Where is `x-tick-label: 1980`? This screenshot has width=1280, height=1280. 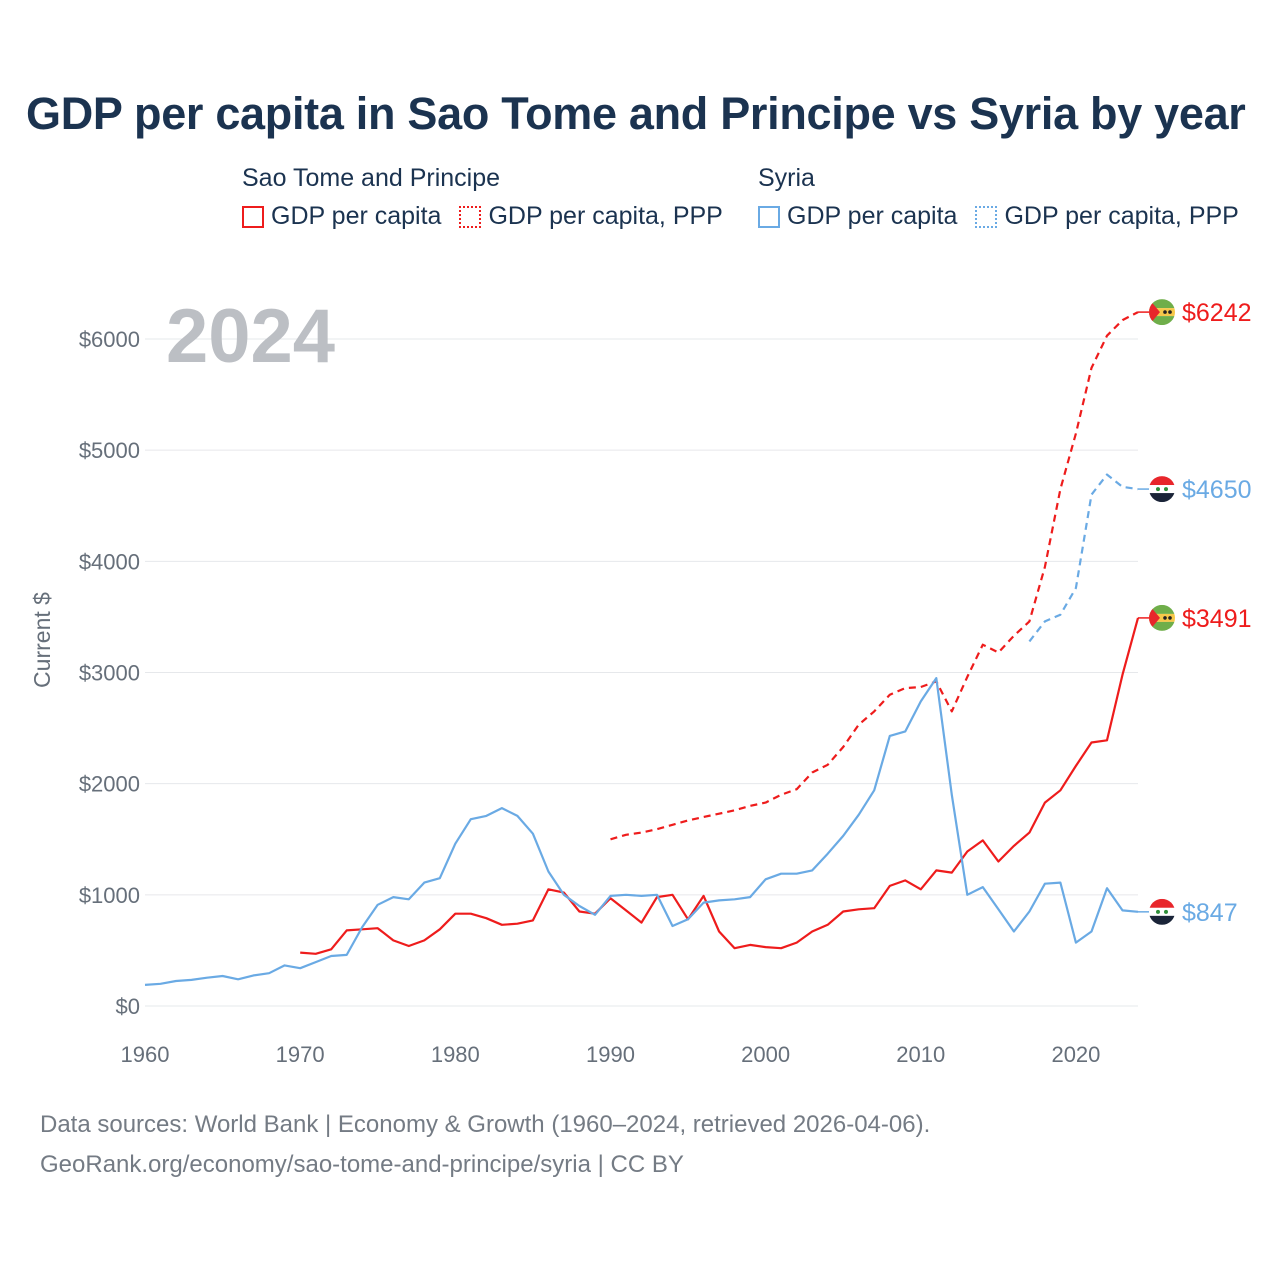
x-tick-label: 1980 is located at coordinates (455, 1054).